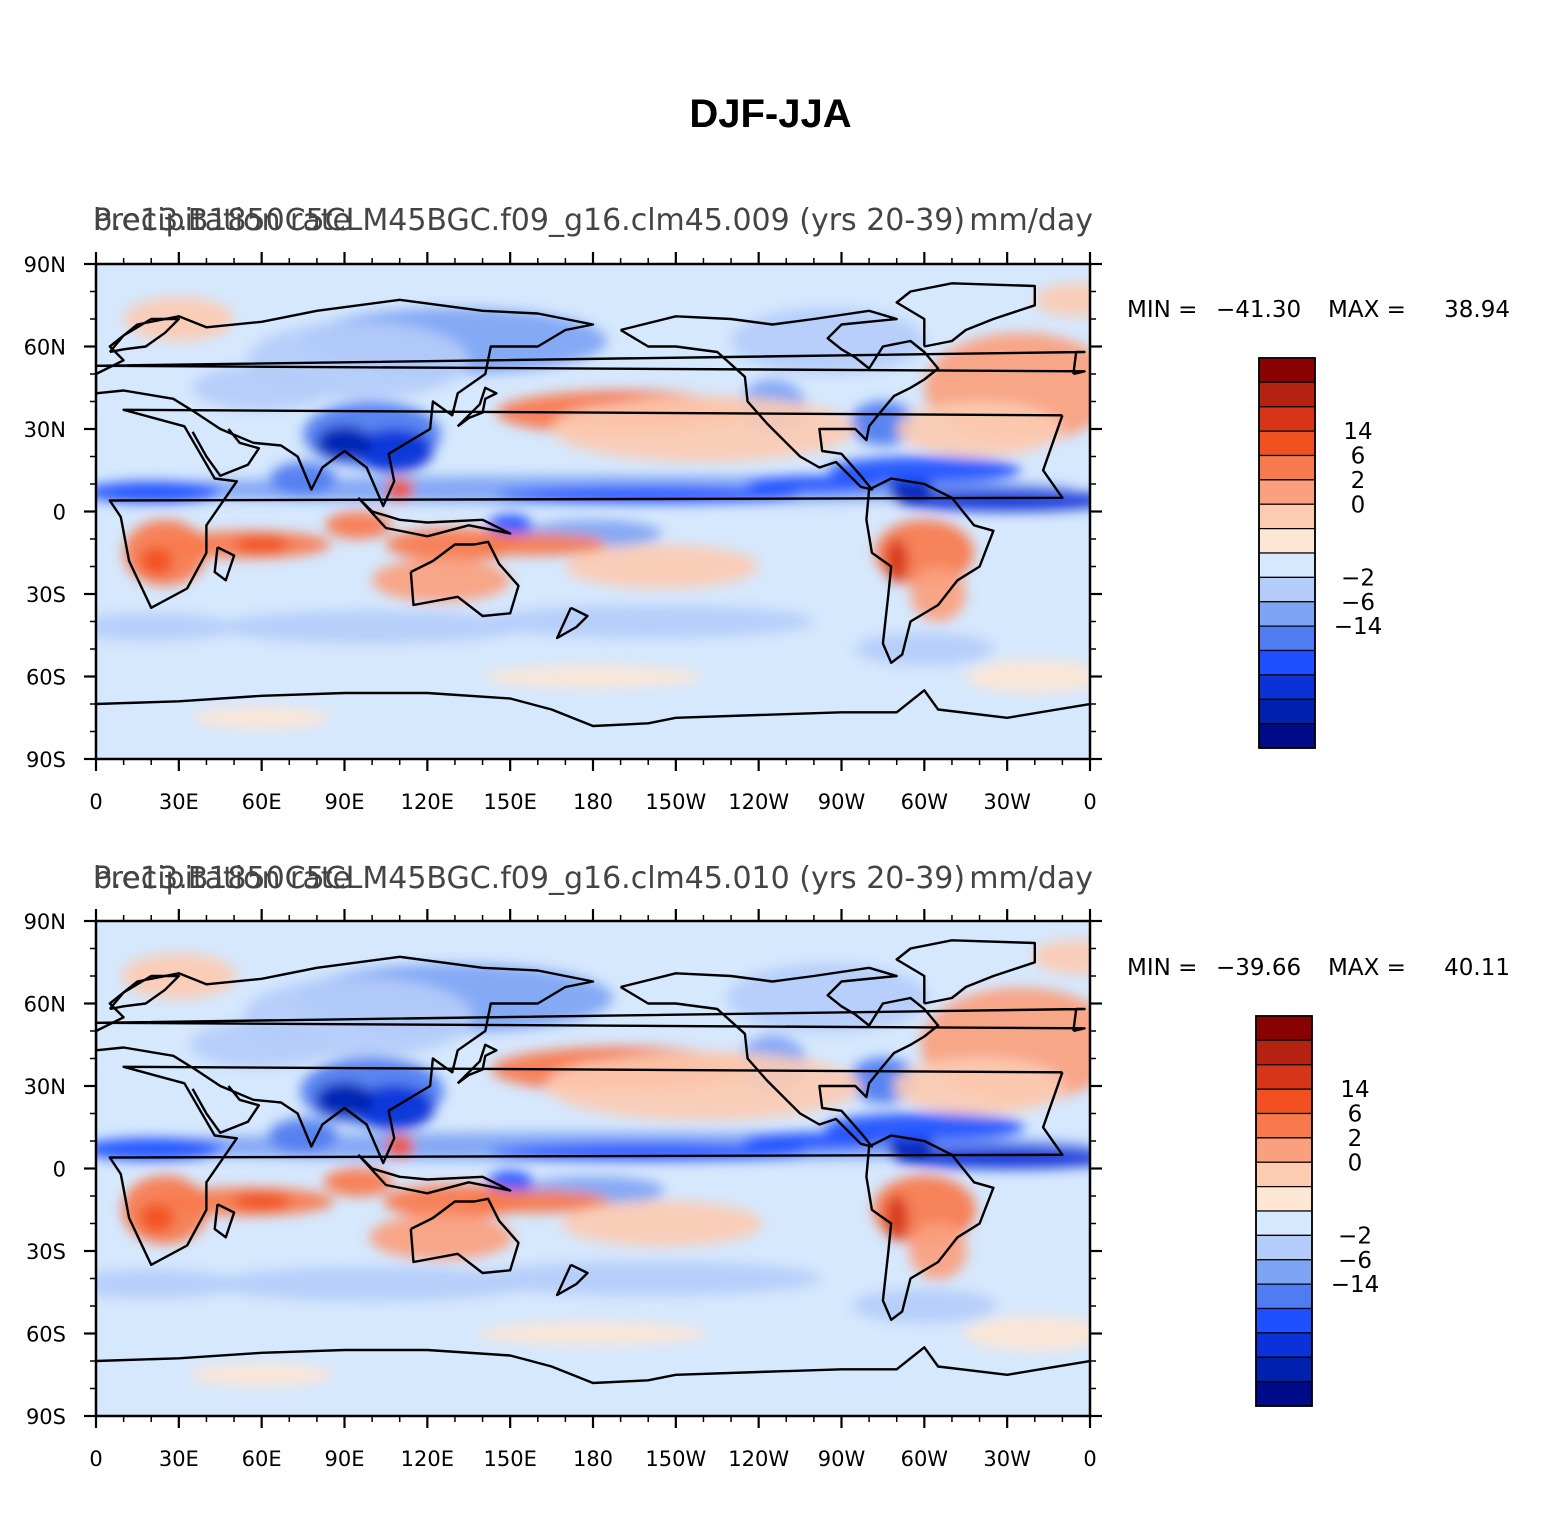 This screenshot has width=1541, height=1538. What do you see at coordinates (1370, 968) in the screenshot?
I see `panel-2-max-label: MAX =` at bounding box center [1370, 968].